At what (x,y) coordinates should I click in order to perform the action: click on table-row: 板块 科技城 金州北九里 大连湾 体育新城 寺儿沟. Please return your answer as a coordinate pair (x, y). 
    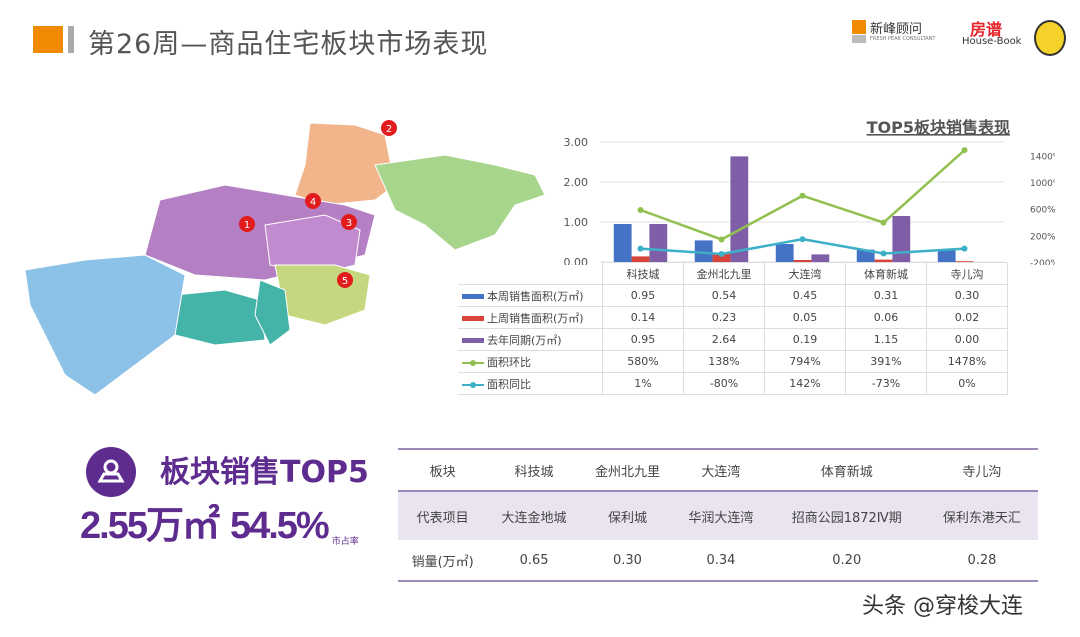
    Looking at the image, I should click on (718, 470).